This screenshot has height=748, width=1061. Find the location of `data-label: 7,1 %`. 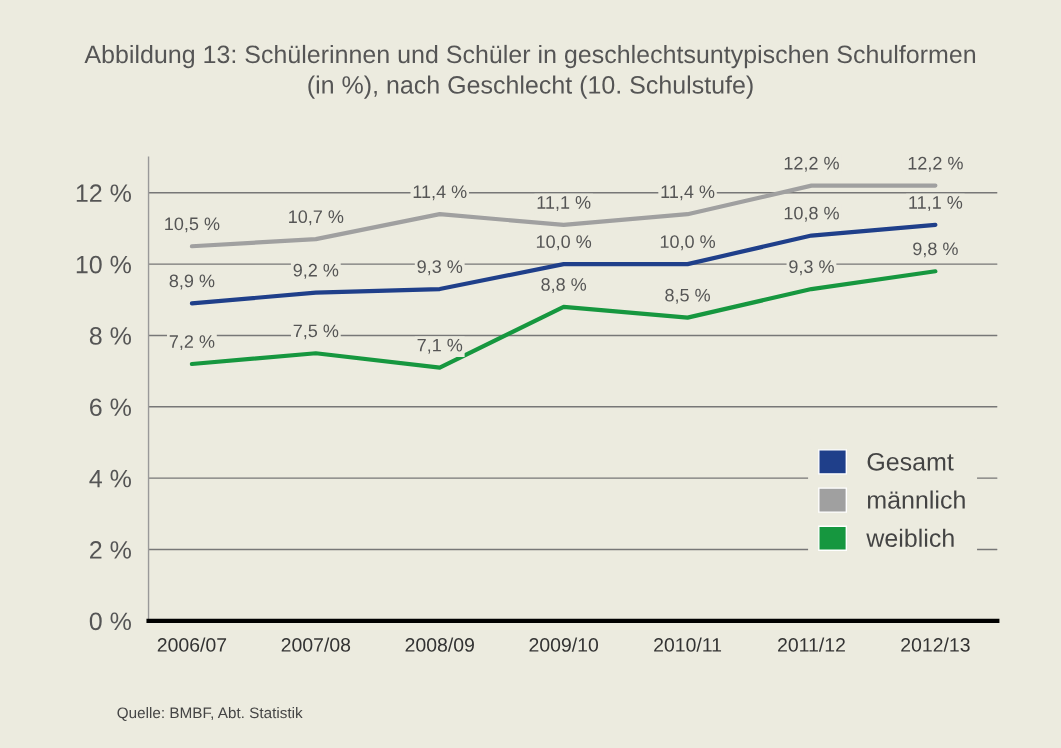

data-label: 7,1 % is located at coordinates (440, 346).